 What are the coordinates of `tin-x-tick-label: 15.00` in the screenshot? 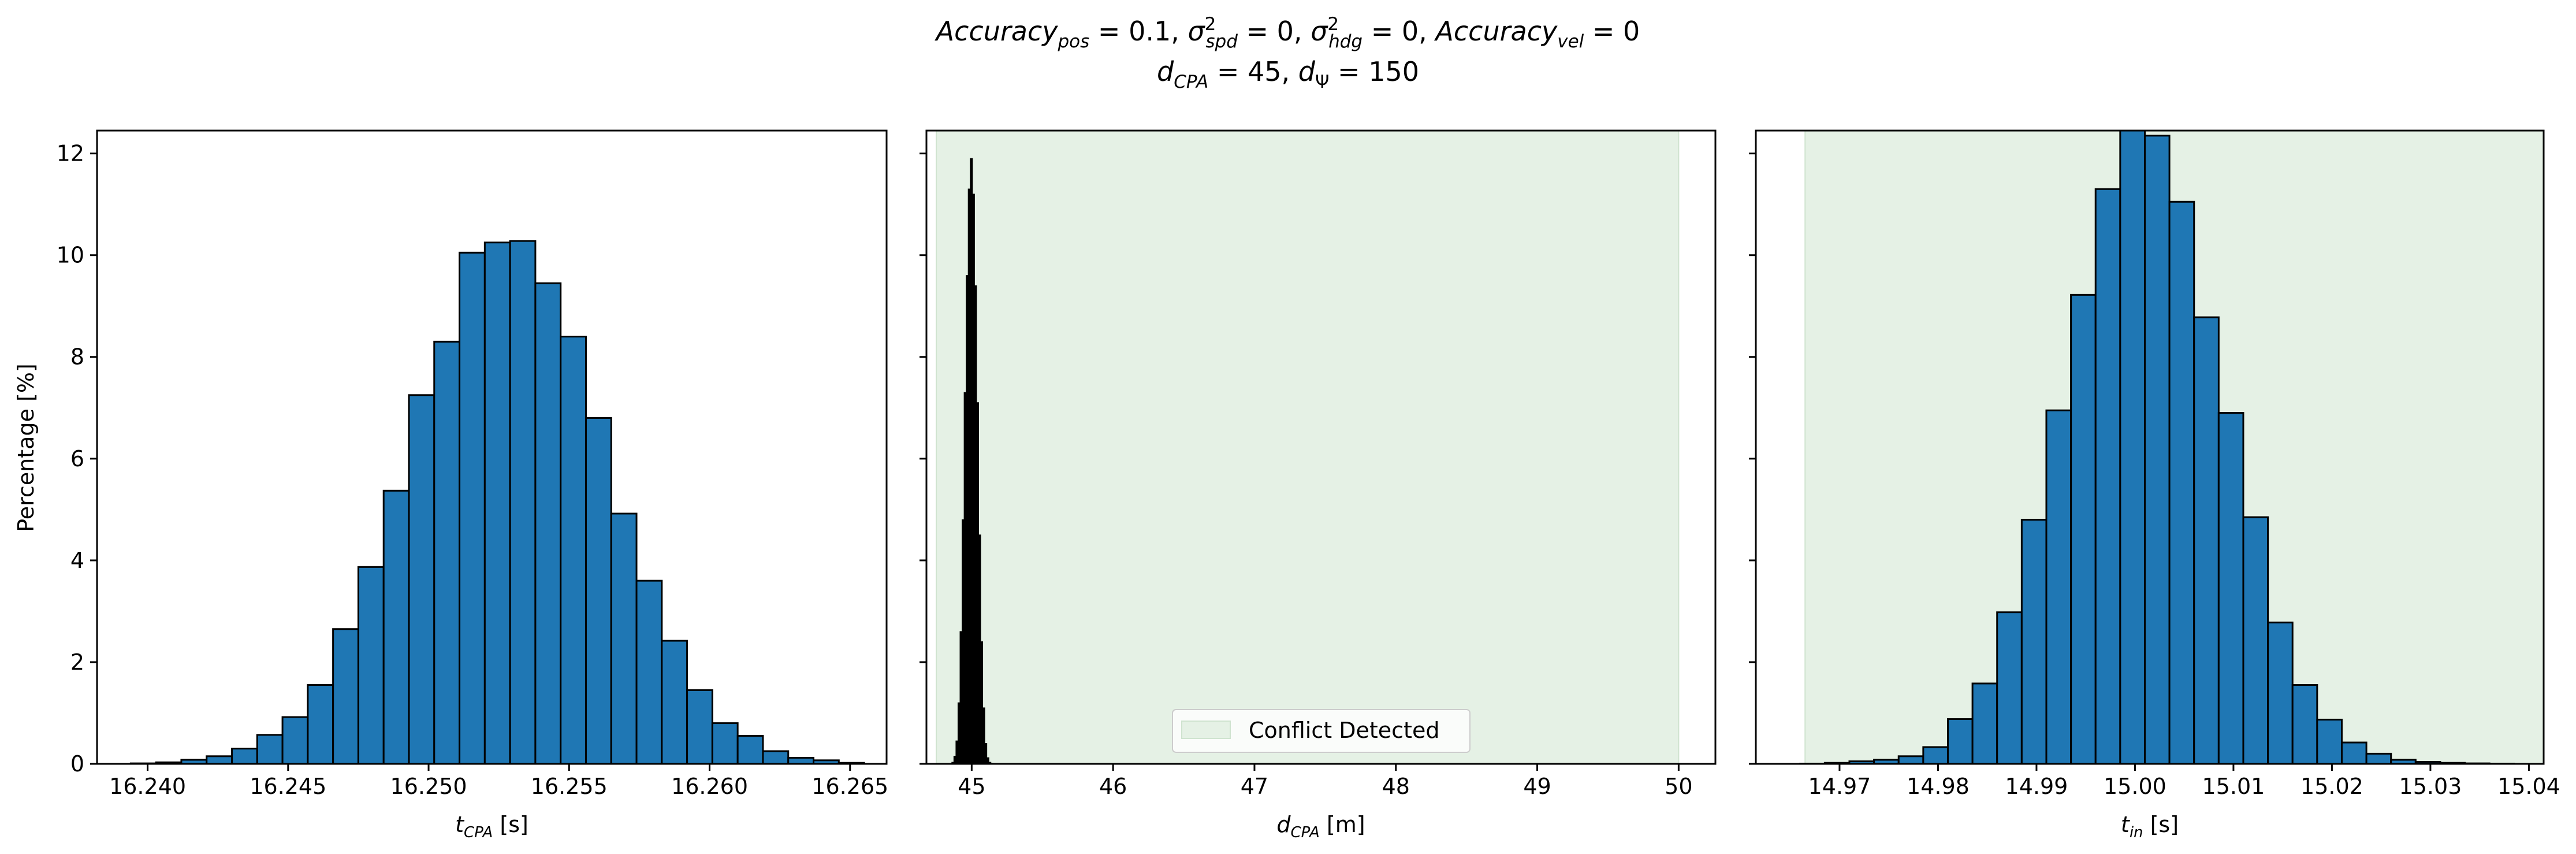 It's located at (2135, 786).